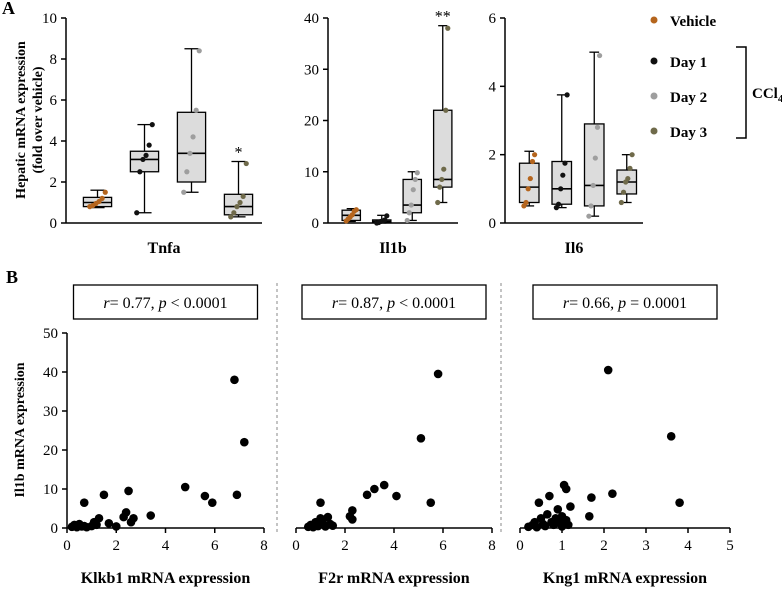 This screenshot has height=593, width=782. What do you see at coordinates (8, 9) in the screenshot?
I see `panel-label-a: A` at bounding box center [8, 9].